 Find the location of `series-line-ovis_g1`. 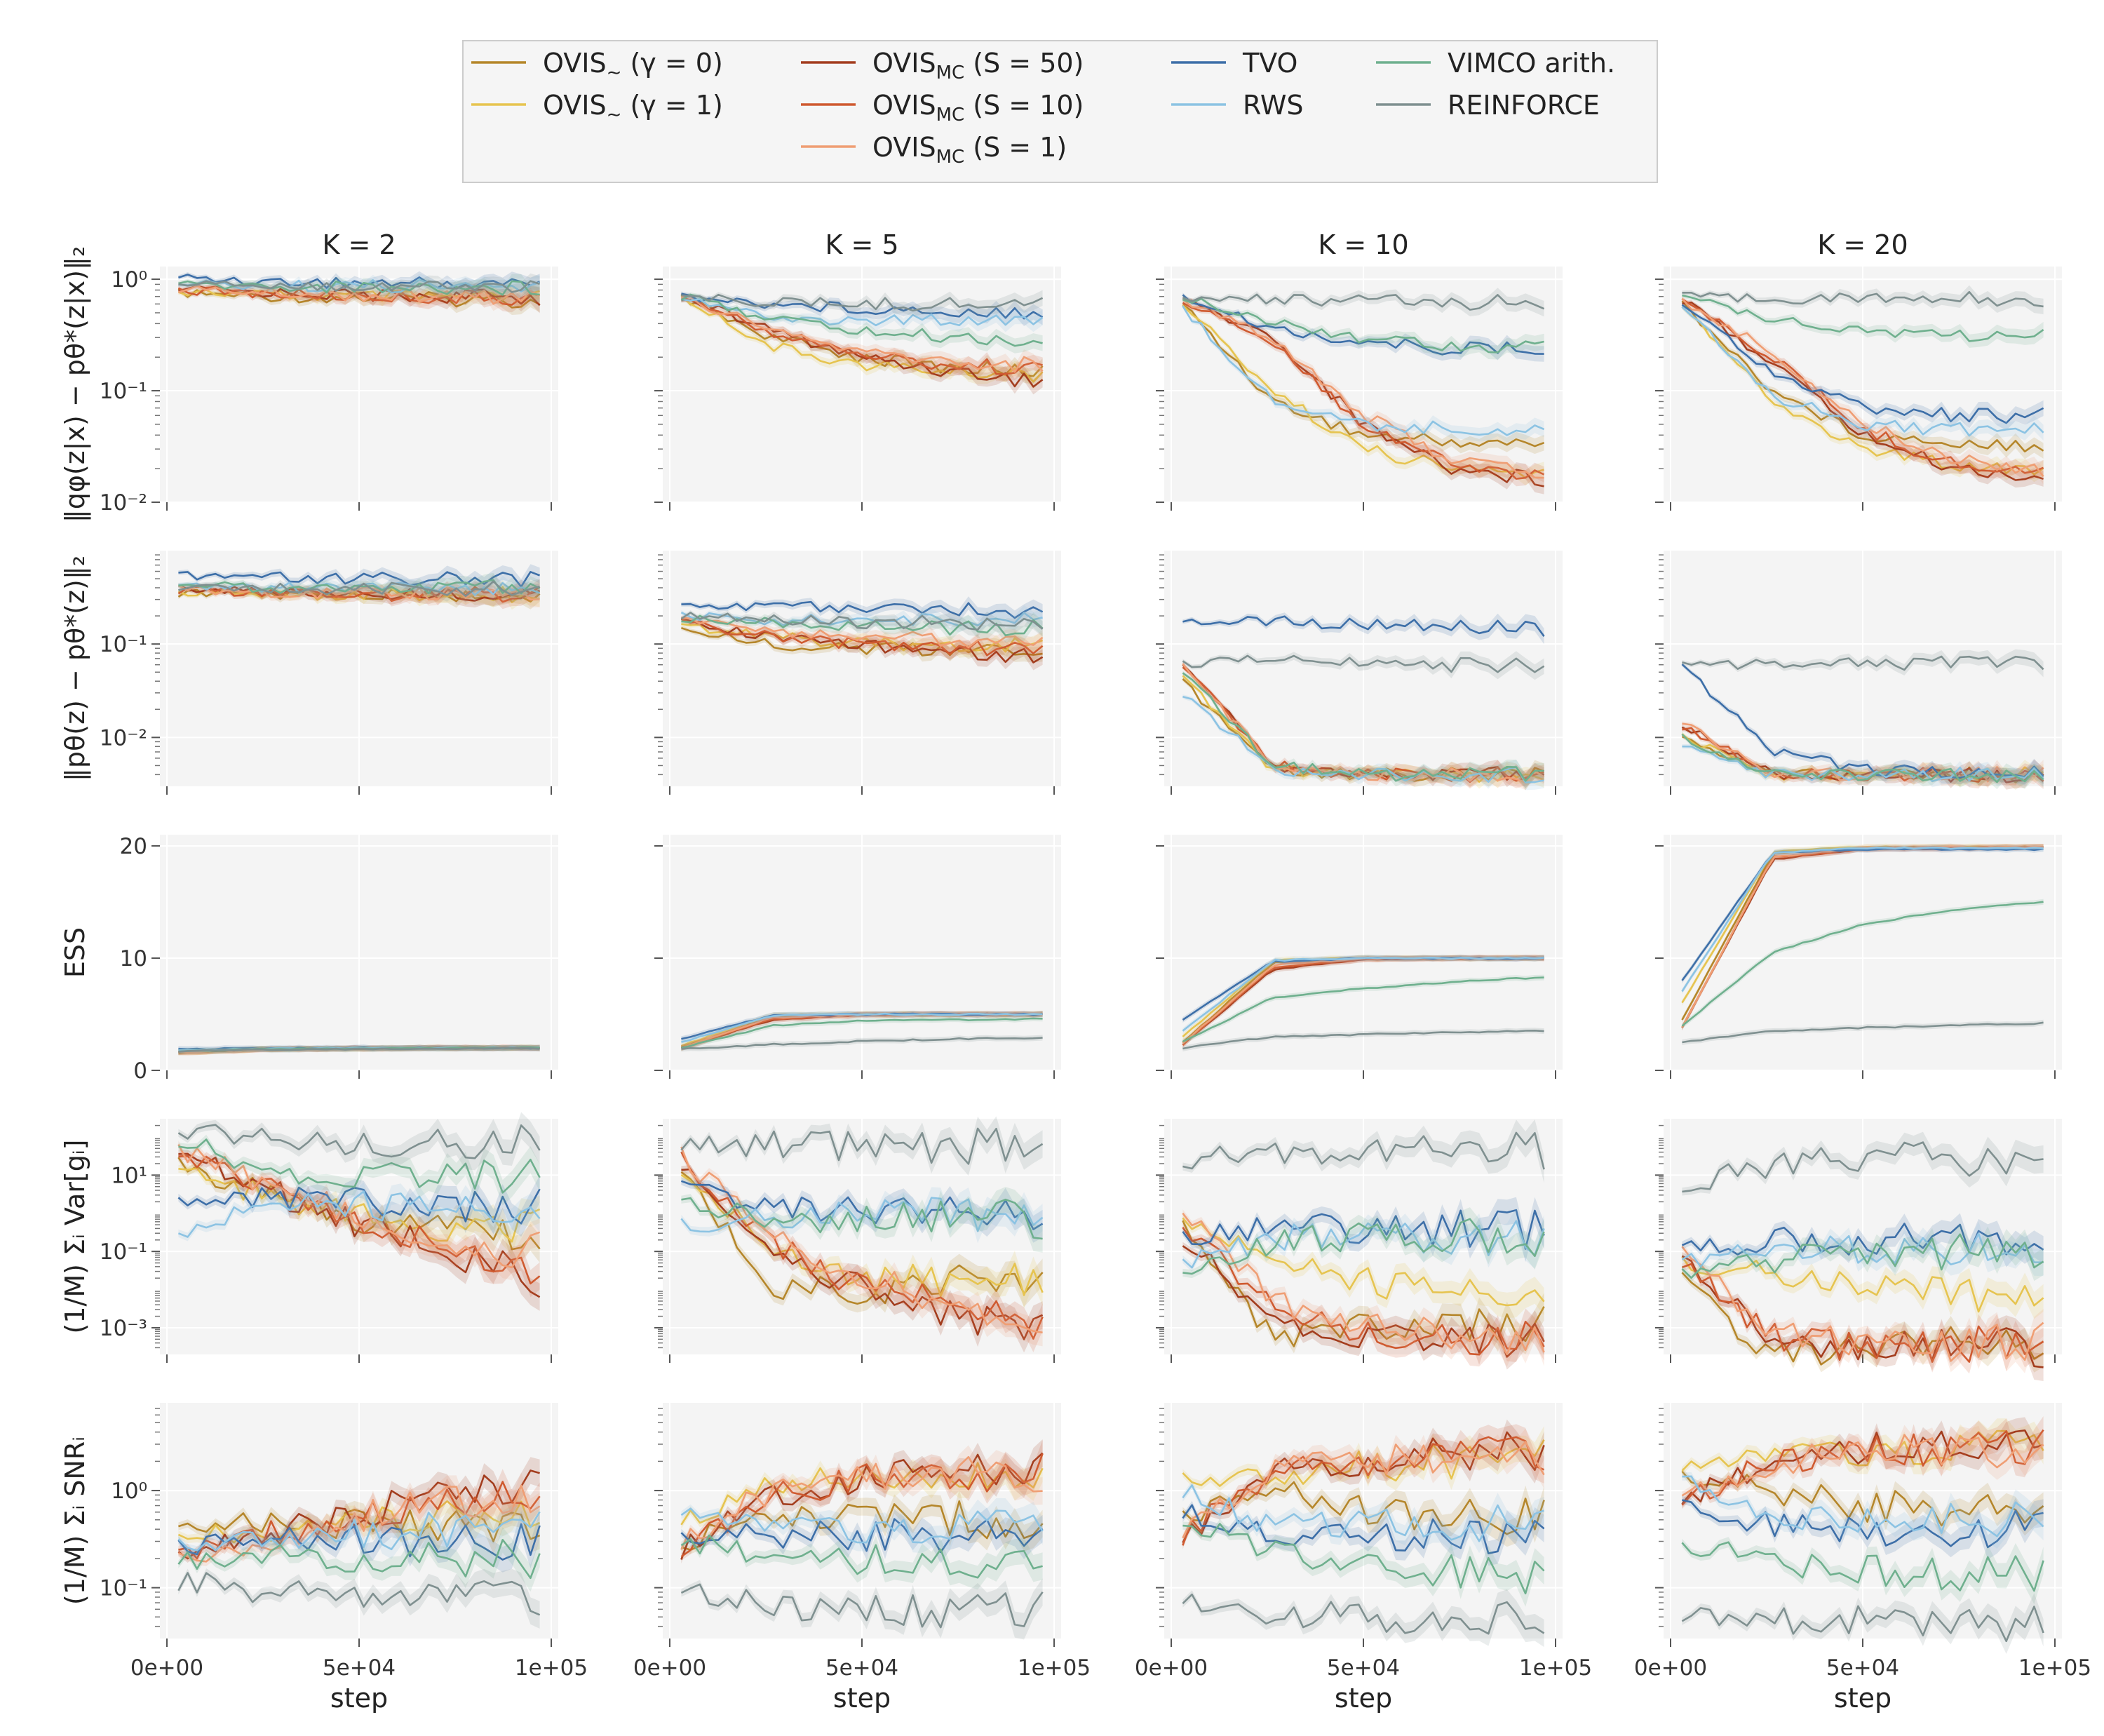

series-line-ovis_g1 is located at coordinates (359, 1205).